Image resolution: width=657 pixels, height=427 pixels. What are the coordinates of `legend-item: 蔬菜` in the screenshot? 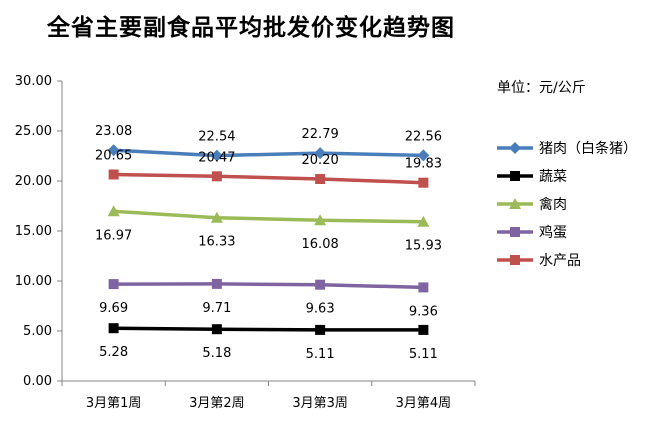 It's located at (532, 177).